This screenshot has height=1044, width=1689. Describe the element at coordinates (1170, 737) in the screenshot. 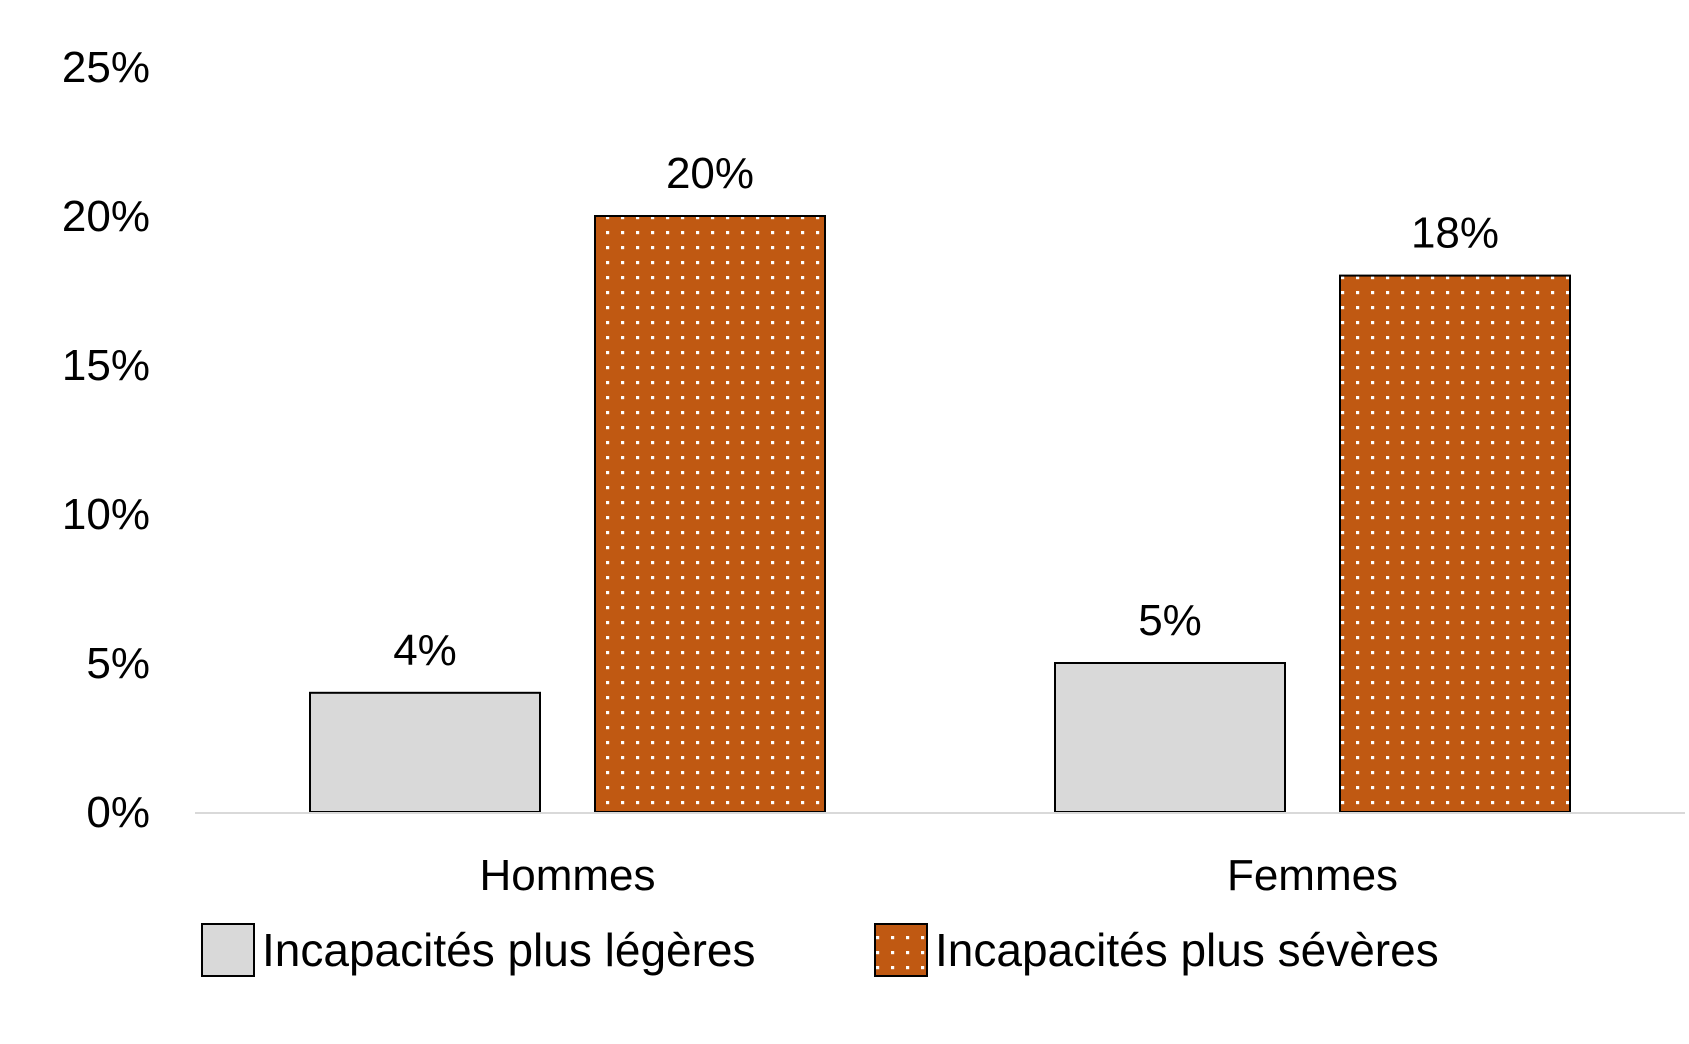

I see `bar-legeres-femmes` at that location.